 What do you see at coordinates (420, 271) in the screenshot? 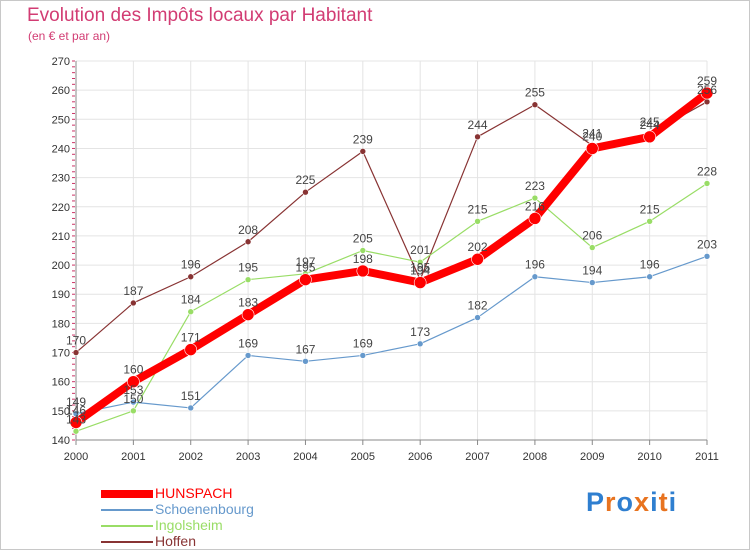
I see `data-label-hunspach: 194` at bounding box center [420, 271].